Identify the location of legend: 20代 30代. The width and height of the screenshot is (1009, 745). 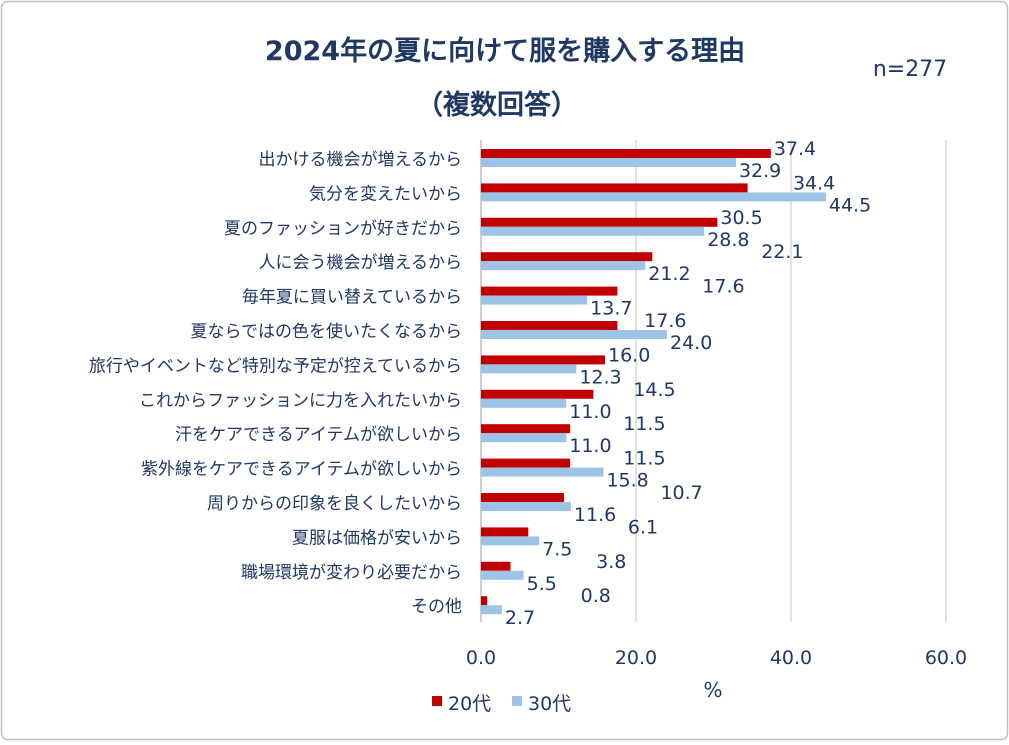
(501, 704).